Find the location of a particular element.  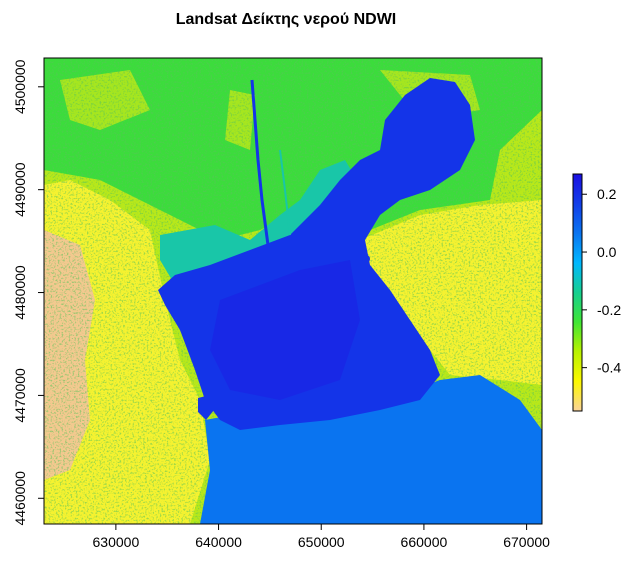

colorbar-tick-label: -0.2 is located at coordinates (609, 310).